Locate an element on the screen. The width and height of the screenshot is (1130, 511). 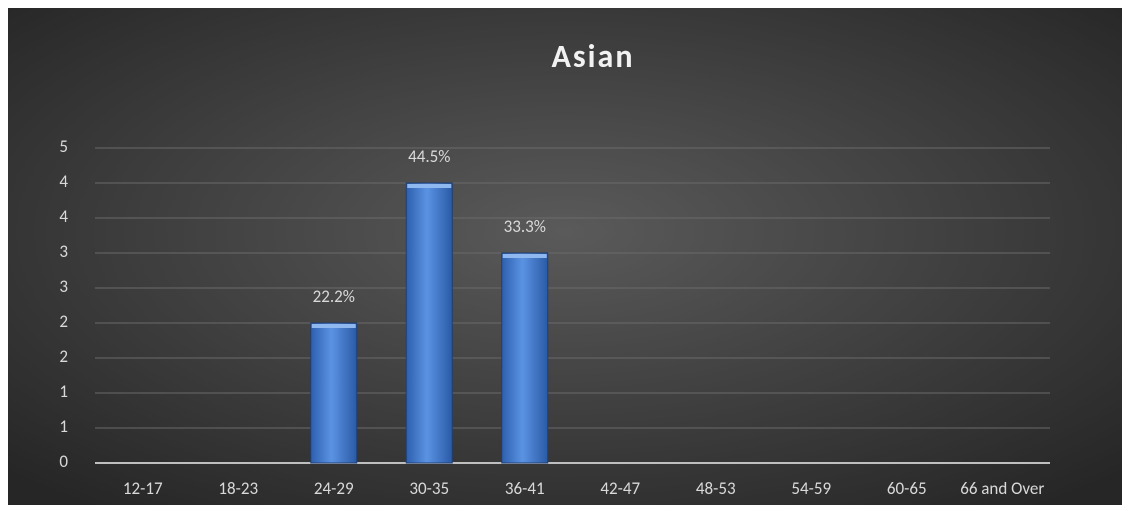
x-tick-label: 12-17 is located at coordinates (143, 488).